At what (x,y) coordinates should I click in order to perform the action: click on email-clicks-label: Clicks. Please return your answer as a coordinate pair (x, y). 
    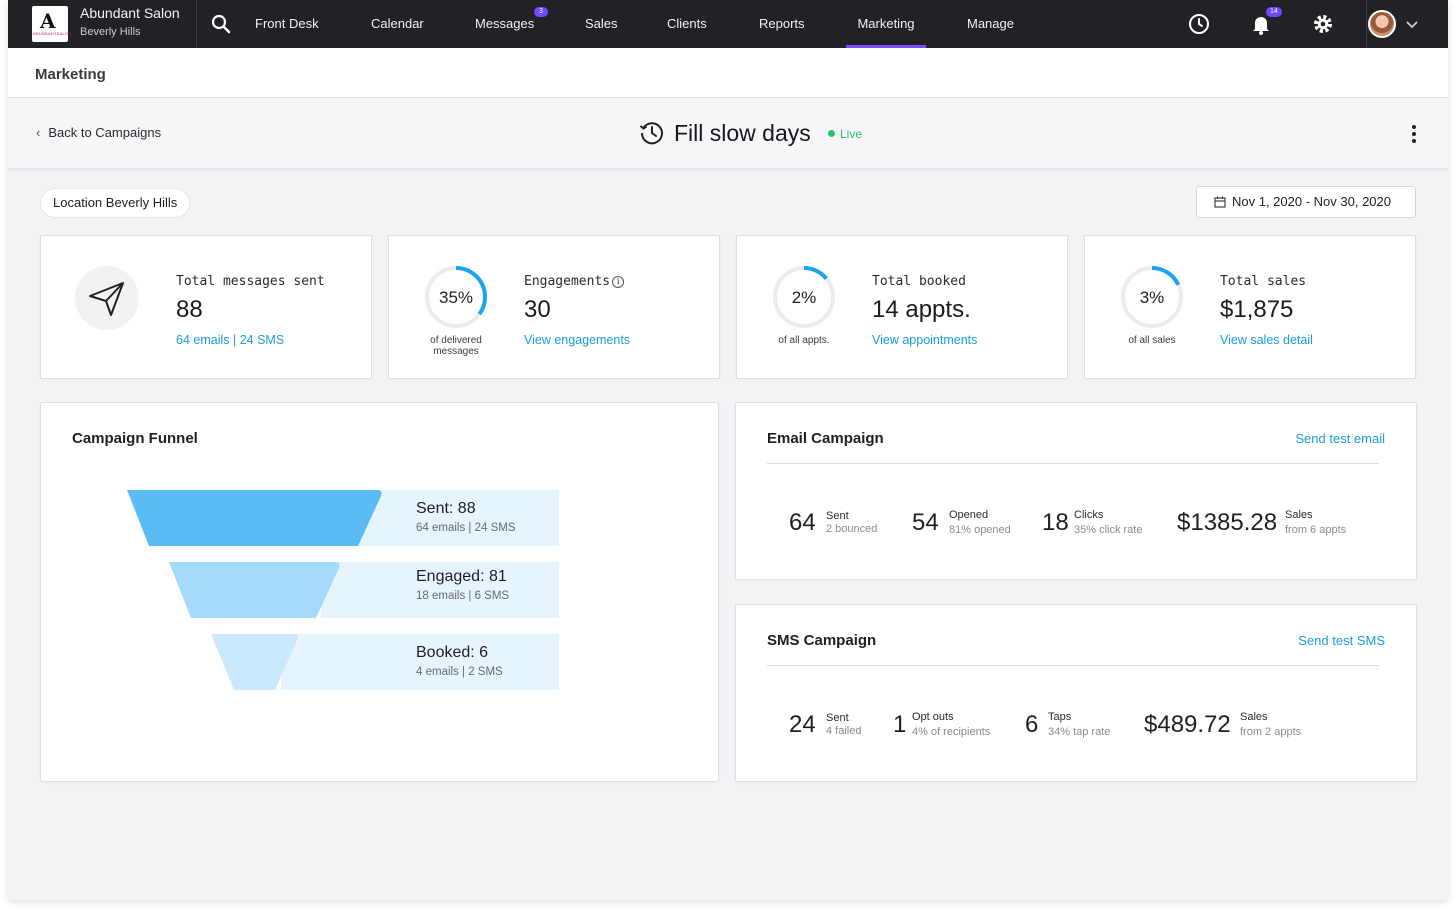
    Looking at the image, I should click on (1089, 515).